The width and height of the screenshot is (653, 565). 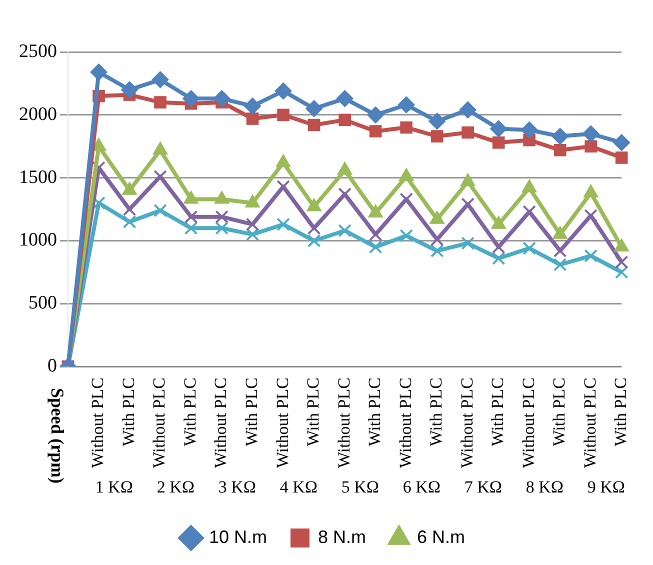 I want to click on y-tick-label: 500, so click(x=42, y=303).